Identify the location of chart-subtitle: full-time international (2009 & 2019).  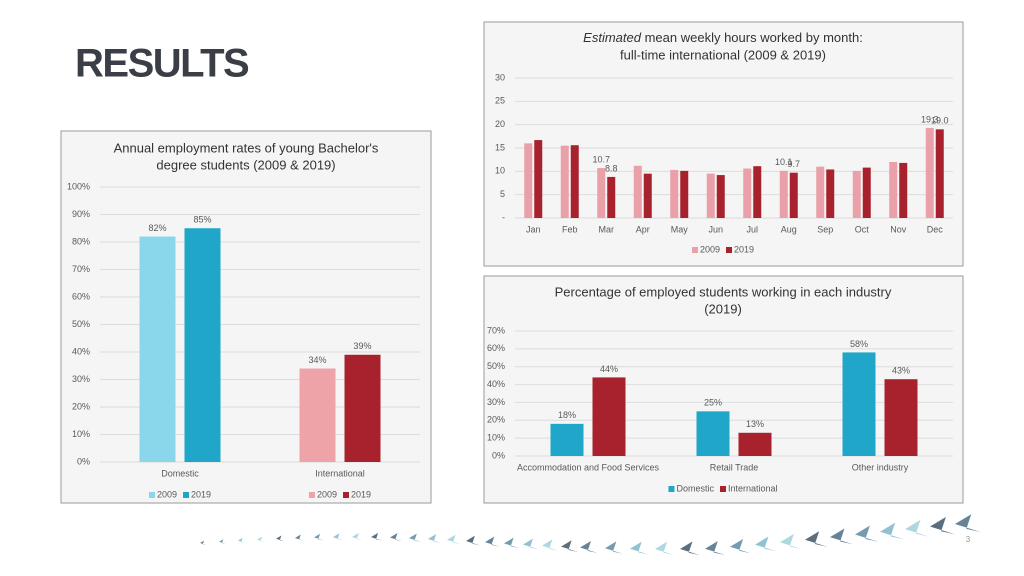
(723, 54).